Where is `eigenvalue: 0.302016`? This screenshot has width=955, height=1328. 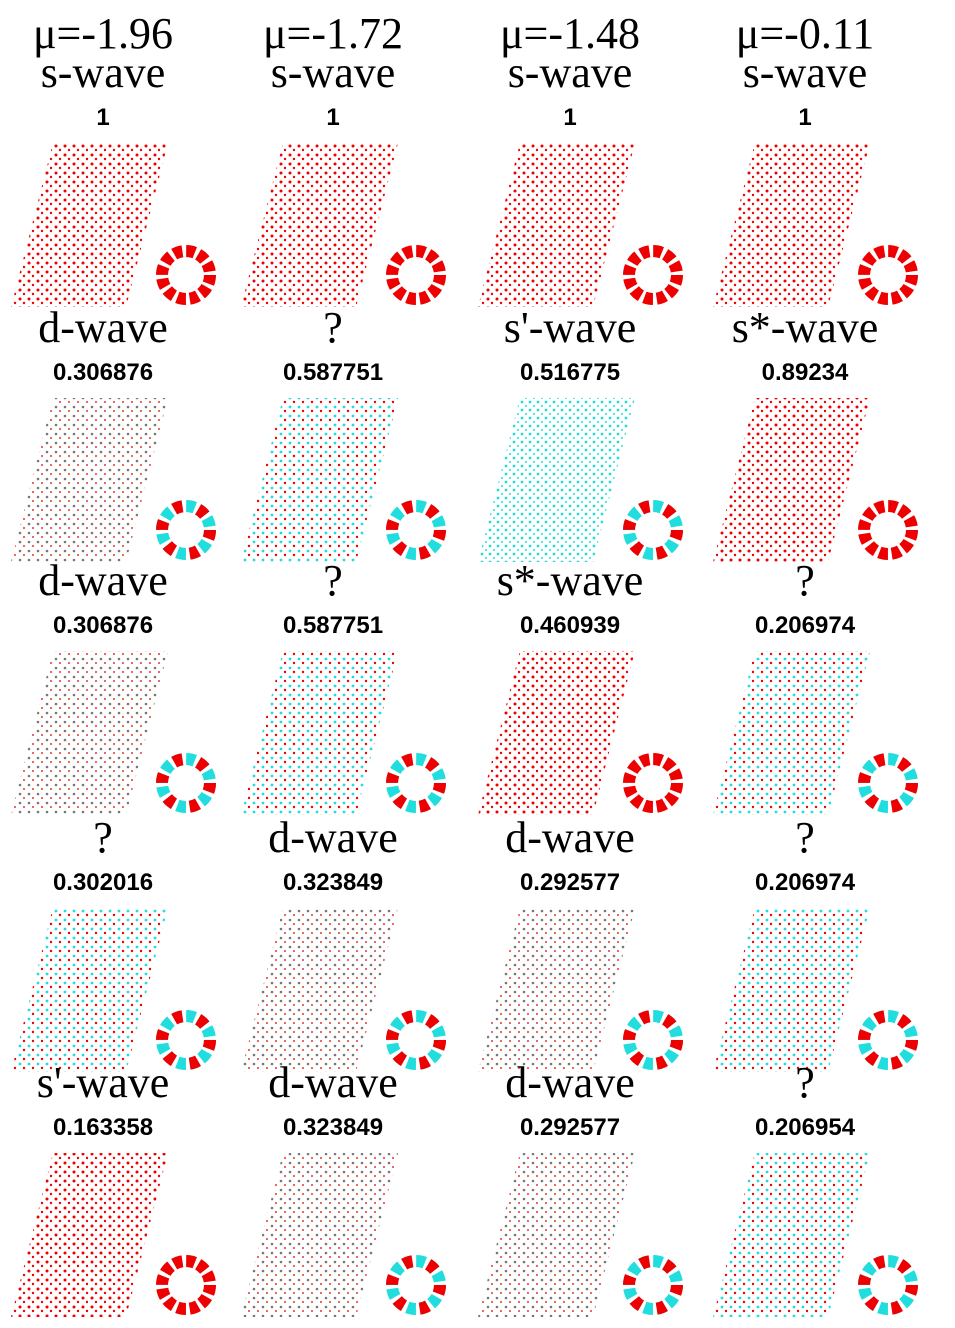 eigenvalue: 0.302016 is located at coordinates (103, 882).